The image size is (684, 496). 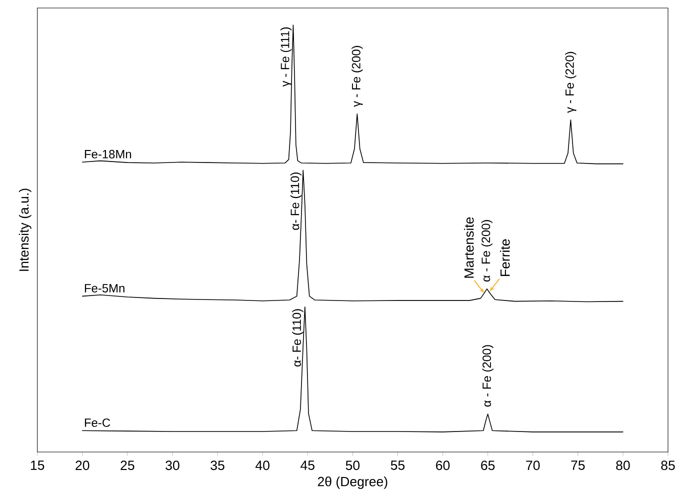 I want to click on annotation: Ferrite, so click(x=505, y=257).